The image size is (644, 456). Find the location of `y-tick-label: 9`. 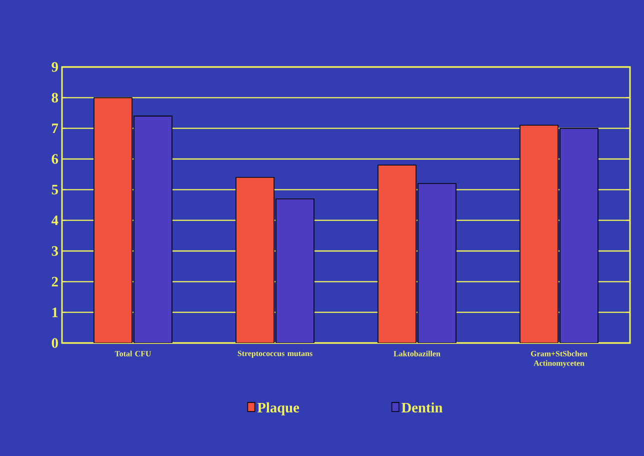

y-tick-label: 9 is located at coordinates (55, 67).